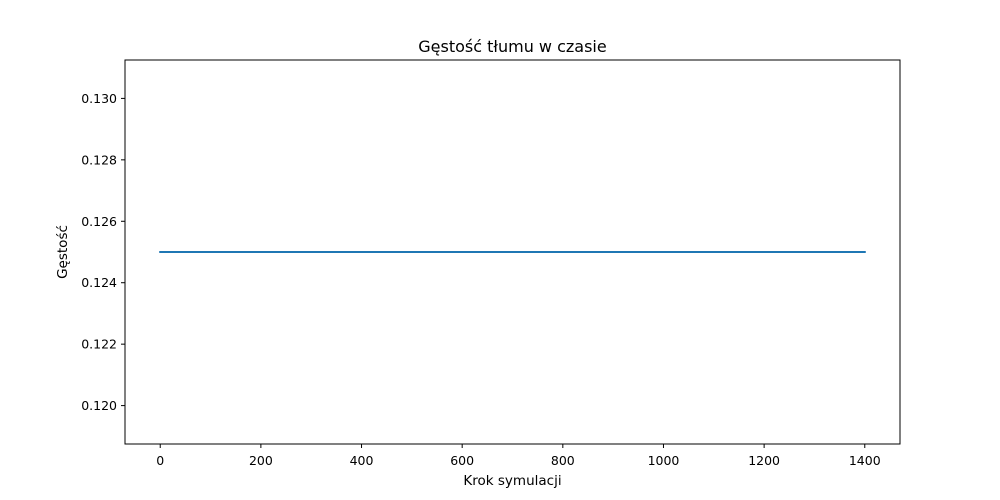 This screenshot has height=500, width=1000. I want to click on x-tick-label: 200, so click(261, 460).